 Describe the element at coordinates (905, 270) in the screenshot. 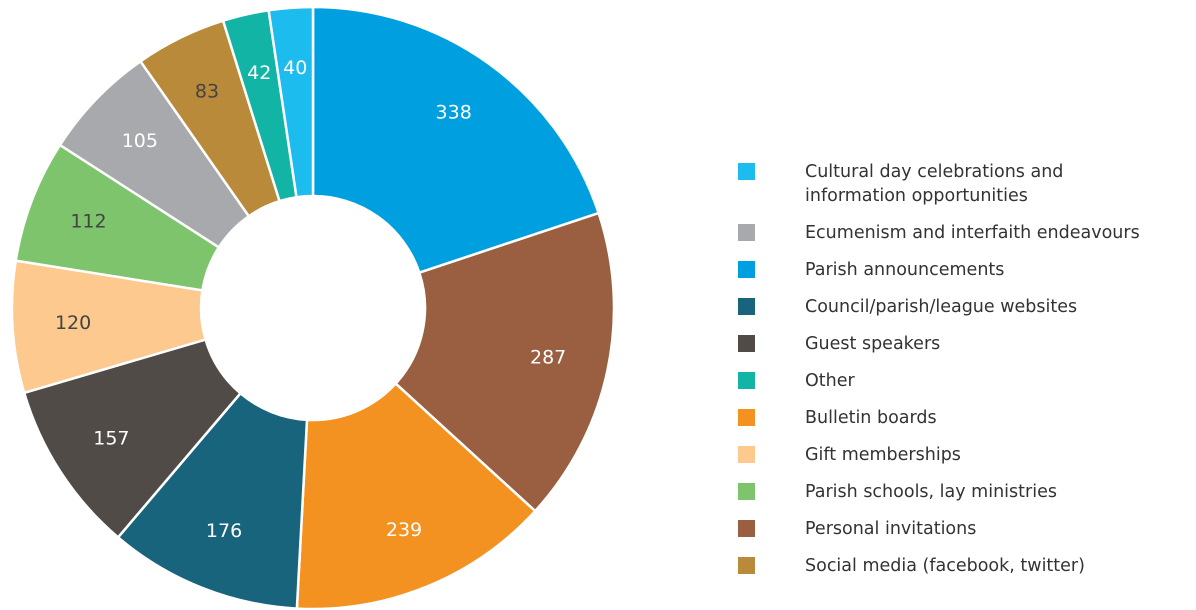

I see `legend-label: Parish announcements` at that location.